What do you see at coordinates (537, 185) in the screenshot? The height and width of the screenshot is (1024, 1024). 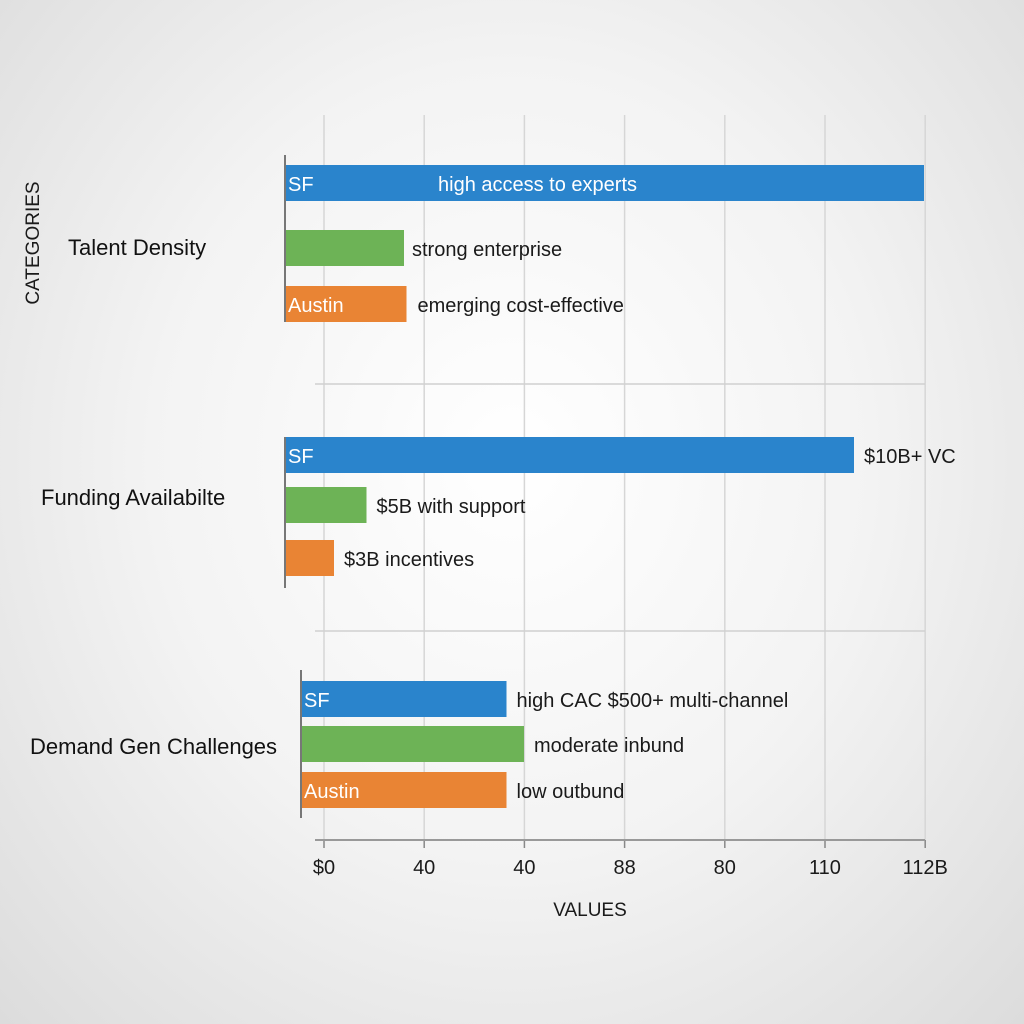 I see `bar-annotation: high access to experts` at bounding box center [537, 185].